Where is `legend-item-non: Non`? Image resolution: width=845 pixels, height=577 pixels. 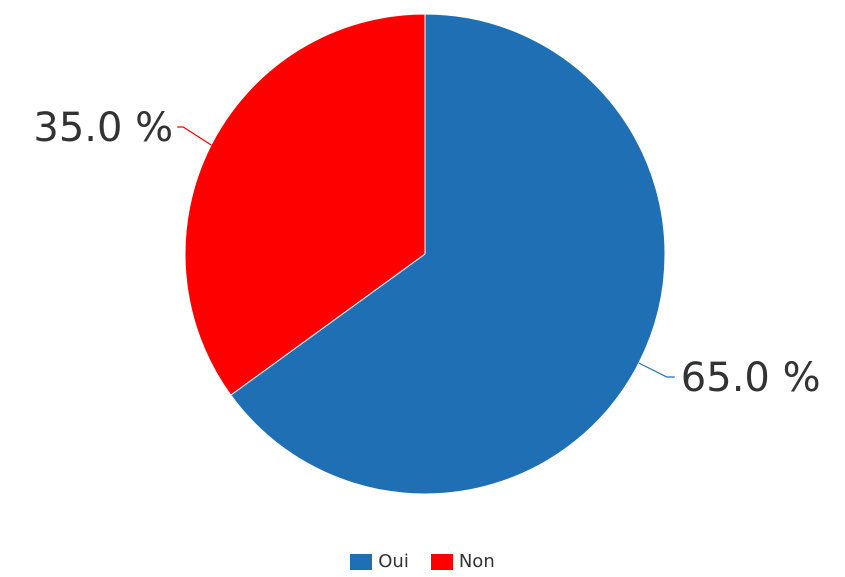 legend-item-non: Non is located at coordinates (462, 561).